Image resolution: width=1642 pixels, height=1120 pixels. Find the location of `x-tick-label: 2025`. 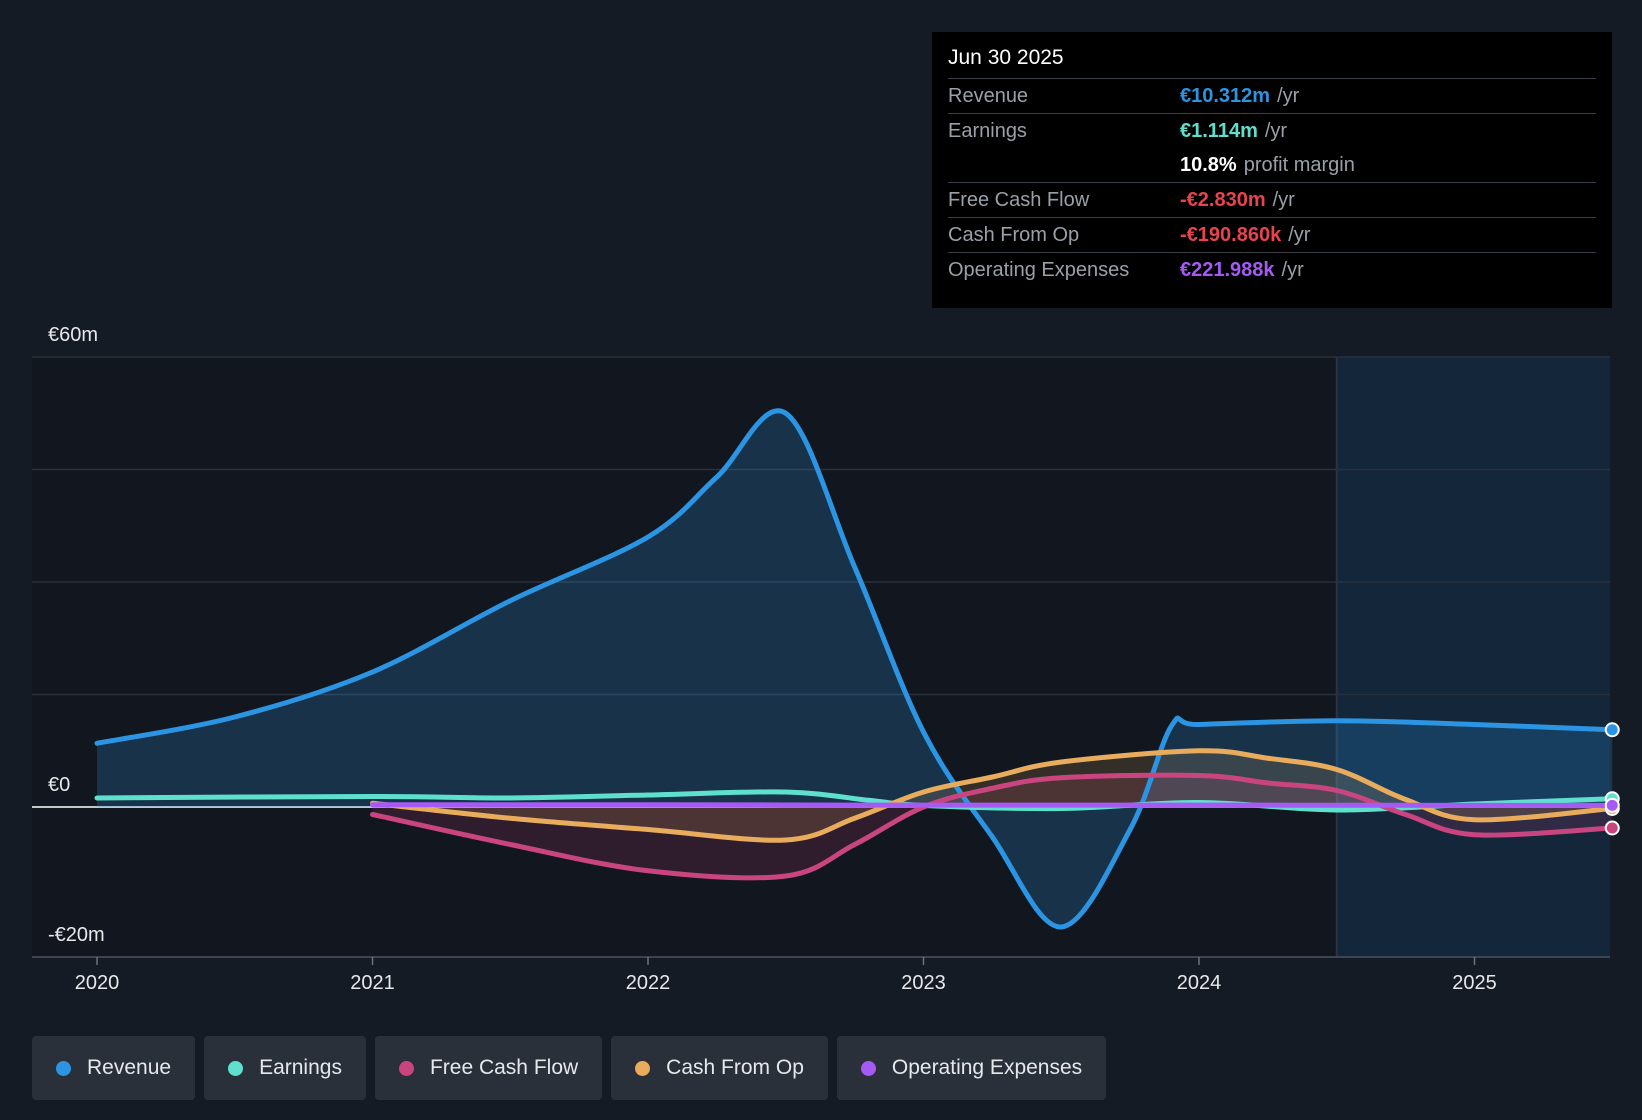

x-tick-label: 2025 is located at coordinates (1474, 983).